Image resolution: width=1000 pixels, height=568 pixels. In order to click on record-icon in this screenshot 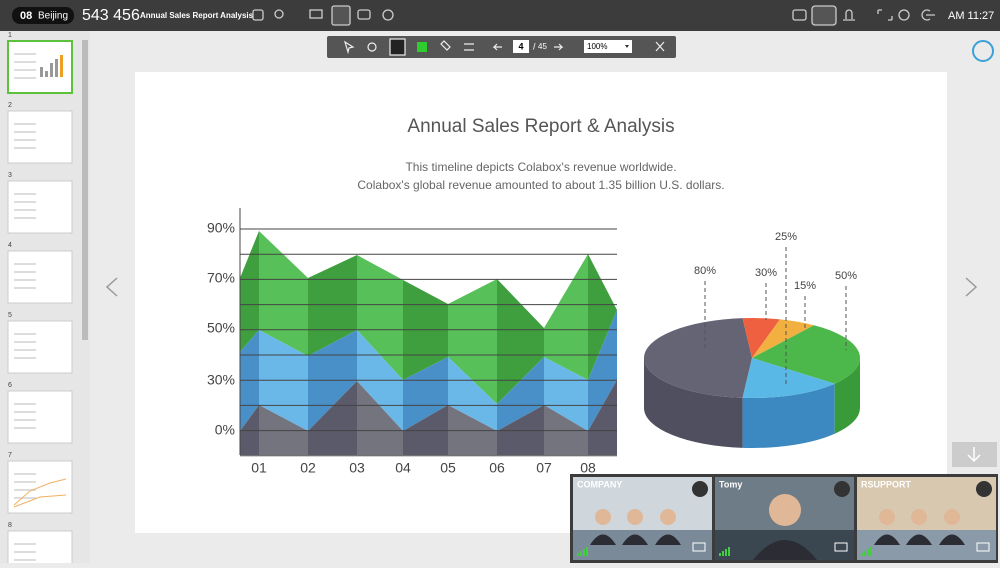, I will do `click(388, 15)`.